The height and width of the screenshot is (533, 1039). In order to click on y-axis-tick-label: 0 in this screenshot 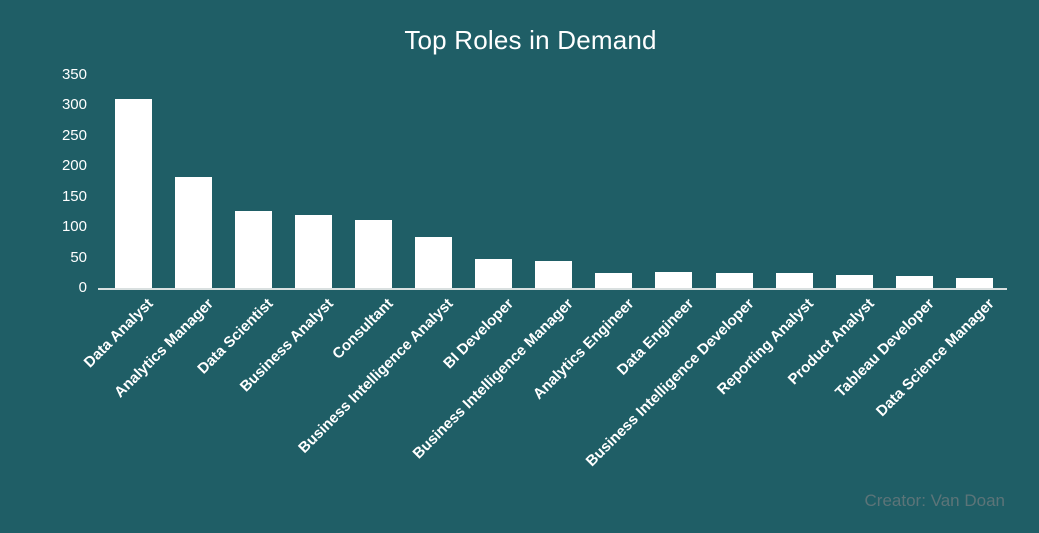, I will do `click(82, 287)`.